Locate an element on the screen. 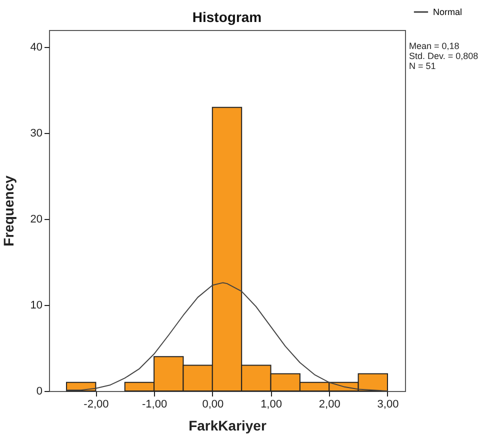 Image resolution: width=486 pixels, height=434 pixels. legend-label: Normal is located at coordinates (447, 12).